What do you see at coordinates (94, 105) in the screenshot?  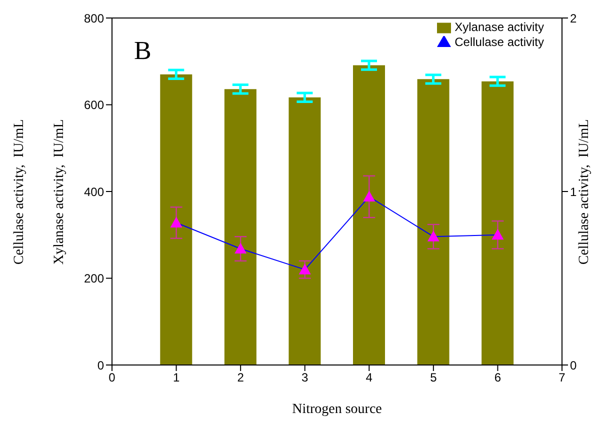 I see `y-tick-label: 600` at bounding box center [94, 105].